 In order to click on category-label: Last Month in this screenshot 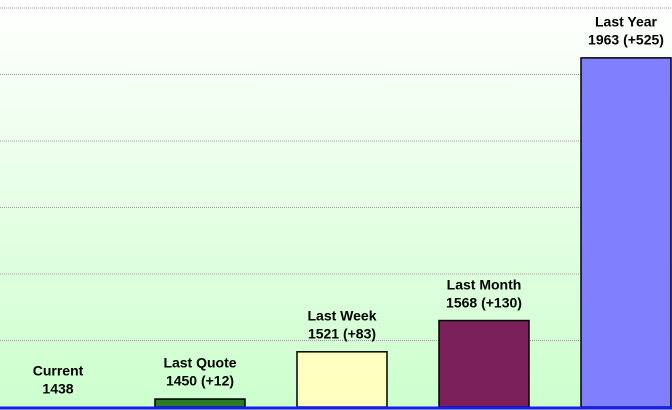, I will do `click(484, 284)`.